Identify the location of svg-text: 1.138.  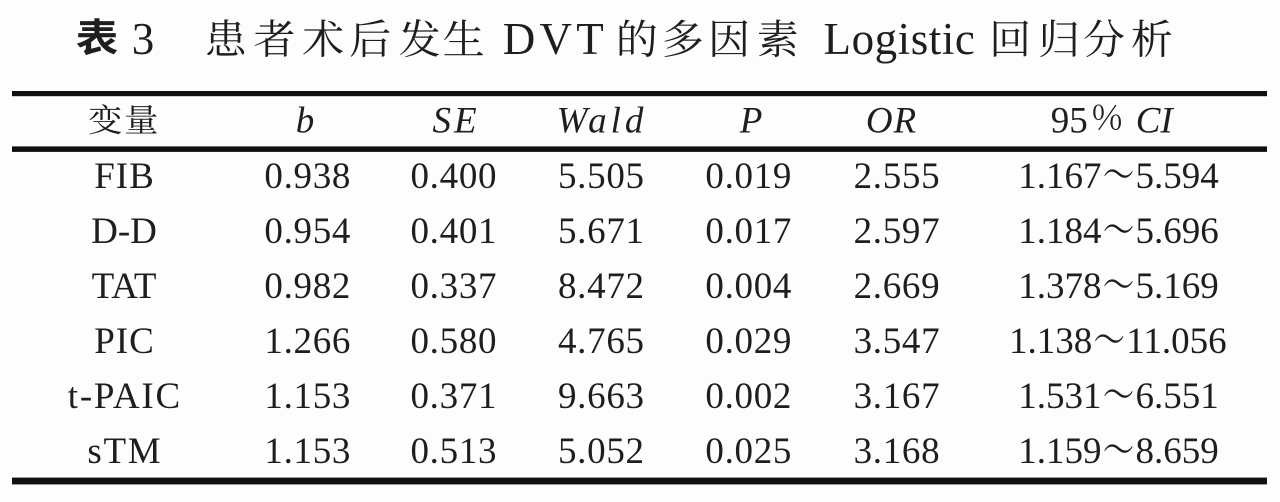
(1050, 341).